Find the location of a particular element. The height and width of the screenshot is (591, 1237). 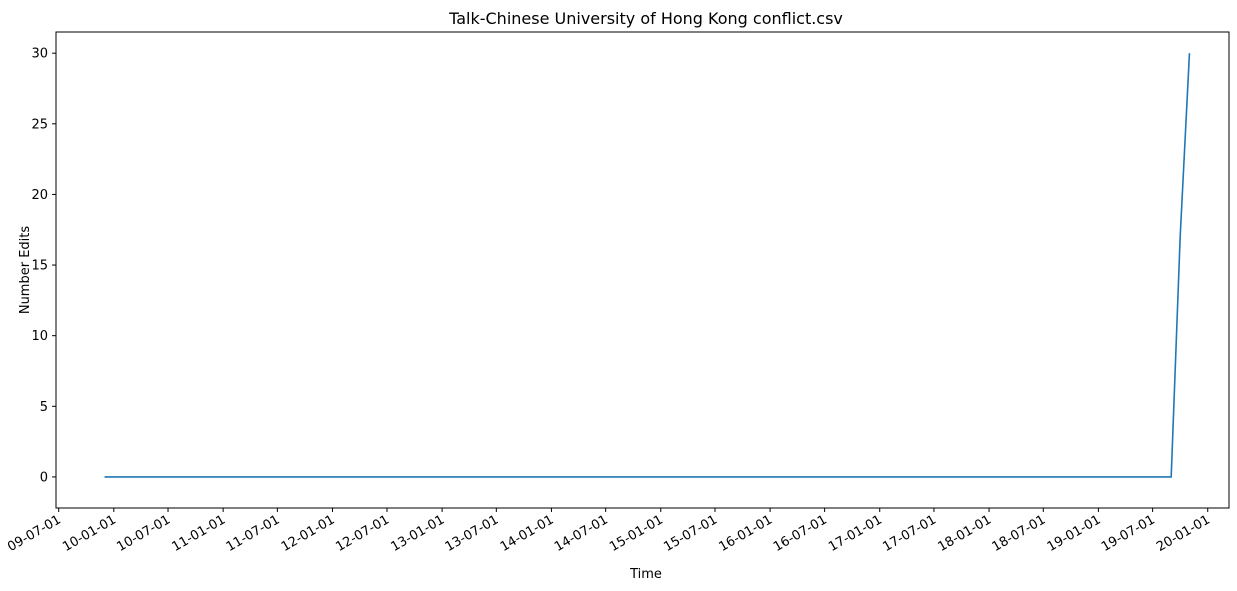

x-tick-label: 10-07-01 is located at coordinates (143, 533).